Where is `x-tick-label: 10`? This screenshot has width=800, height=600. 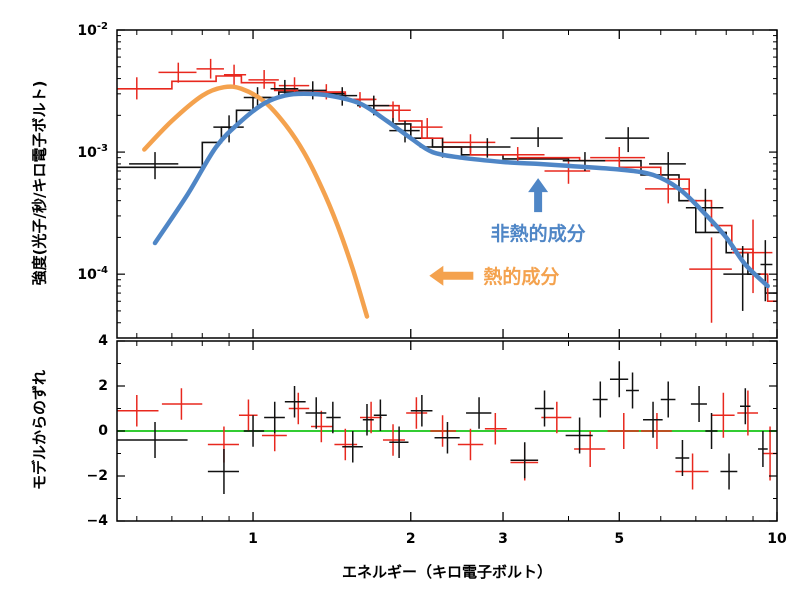 x-tick-label: 10 is located at coordinates (777, 539).